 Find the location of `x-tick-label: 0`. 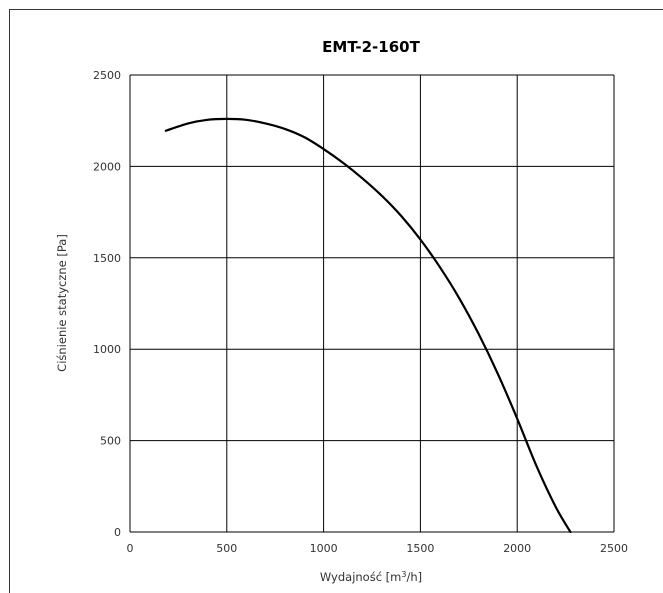

x-tick-label: 0 is located at coordinates (130, 548).